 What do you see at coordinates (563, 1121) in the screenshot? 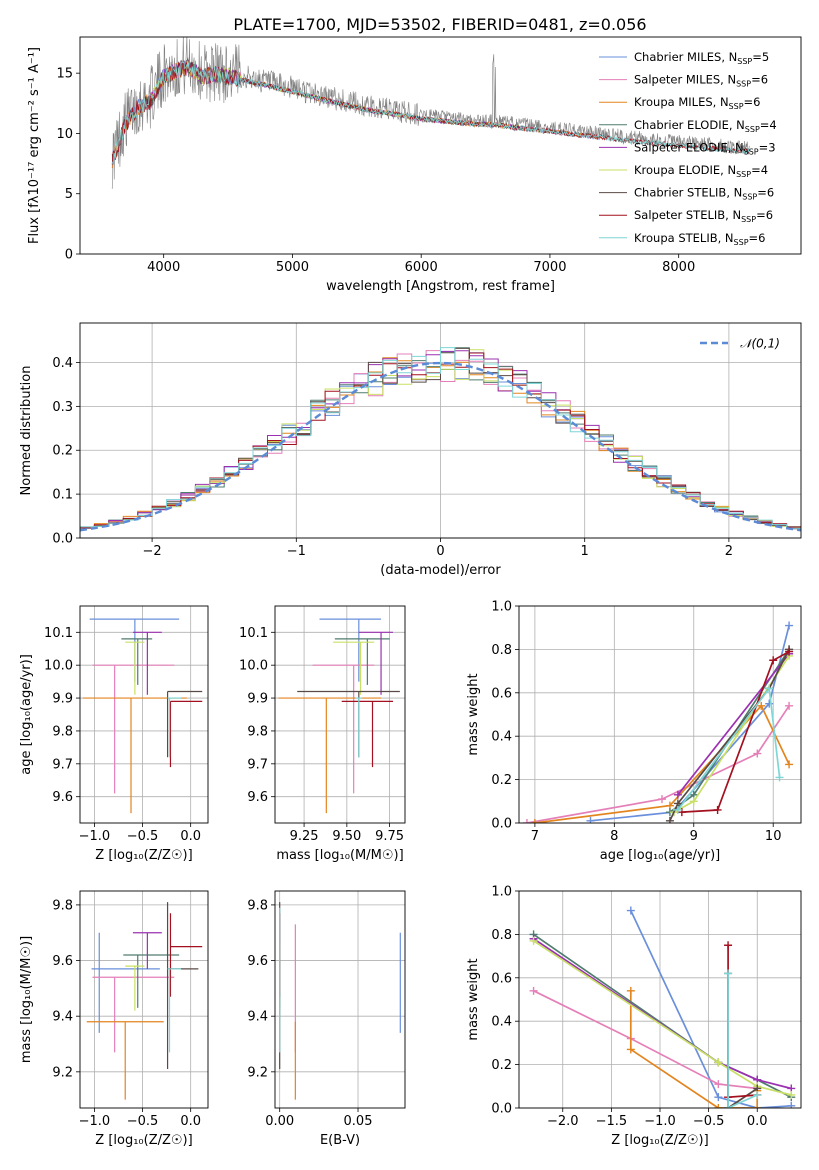
I see `x-tick-label: −2.0` at bounding box center [563, 1121].